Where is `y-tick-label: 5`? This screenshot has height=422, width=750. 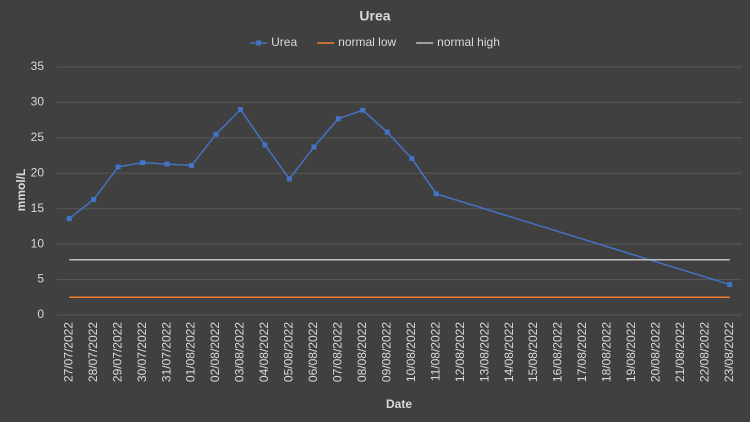 y-tick-label: 5 is located at coordinates (40, 279).